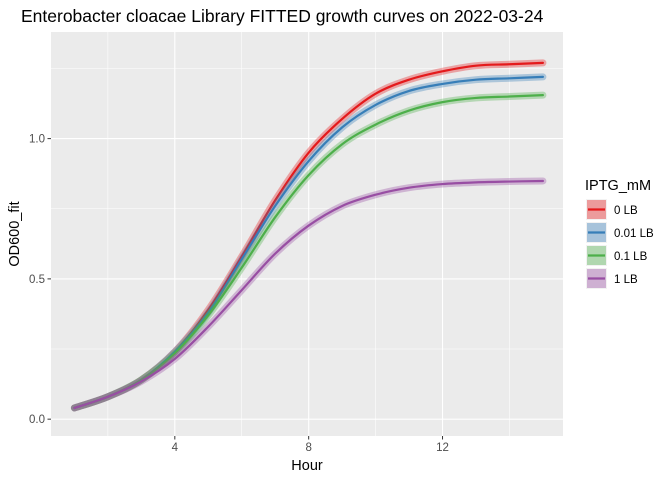  What do you see at coordinates (626, 211) in the screenshot?
I see `legend-label: 0 LB` at bounding box center [626, 211].